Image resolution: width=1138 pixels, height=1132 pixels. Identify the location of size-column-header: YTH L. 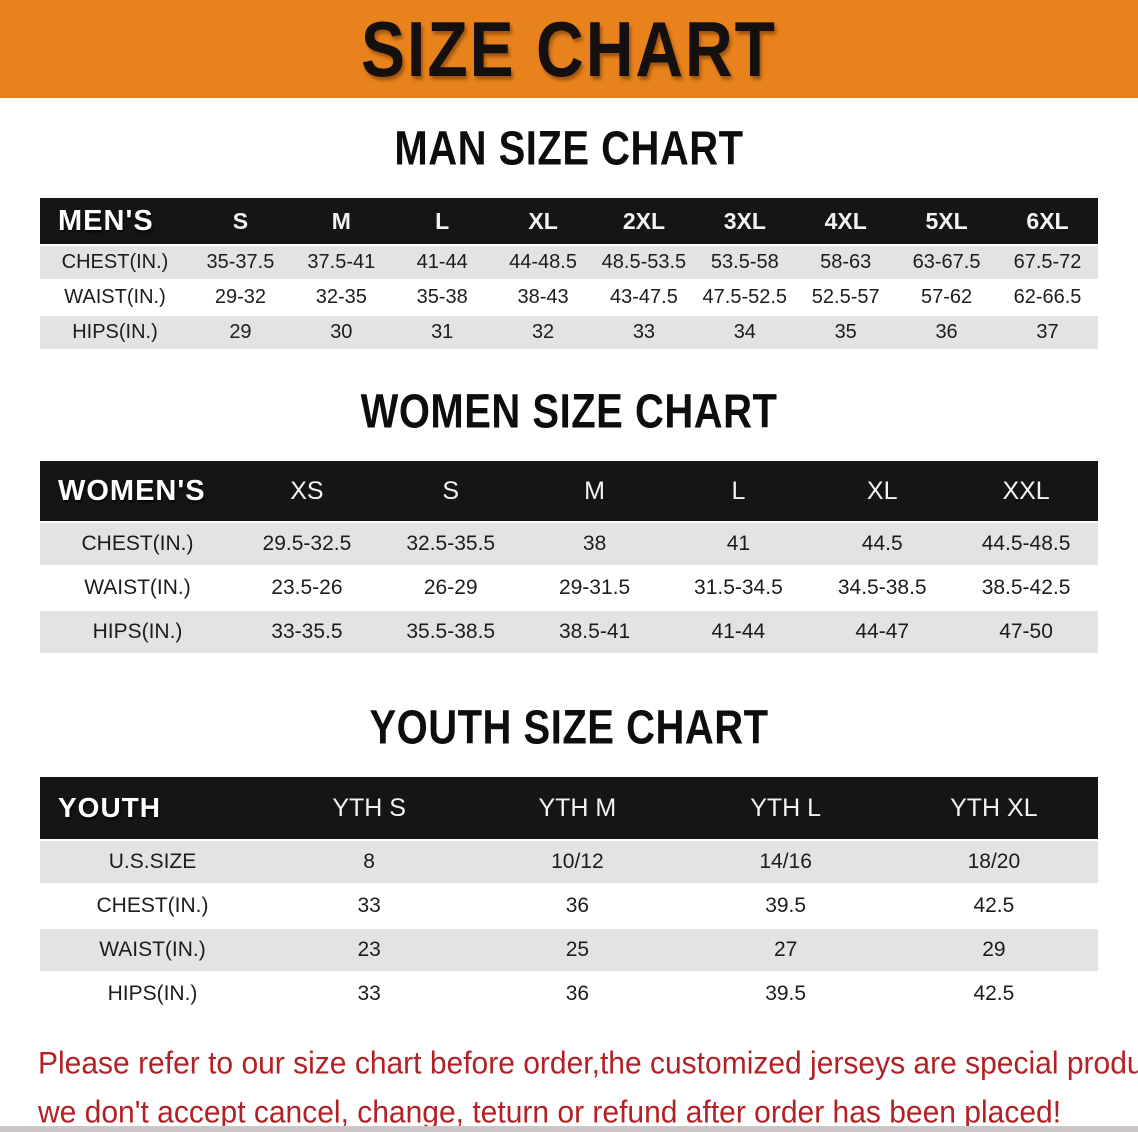
(785, 808).